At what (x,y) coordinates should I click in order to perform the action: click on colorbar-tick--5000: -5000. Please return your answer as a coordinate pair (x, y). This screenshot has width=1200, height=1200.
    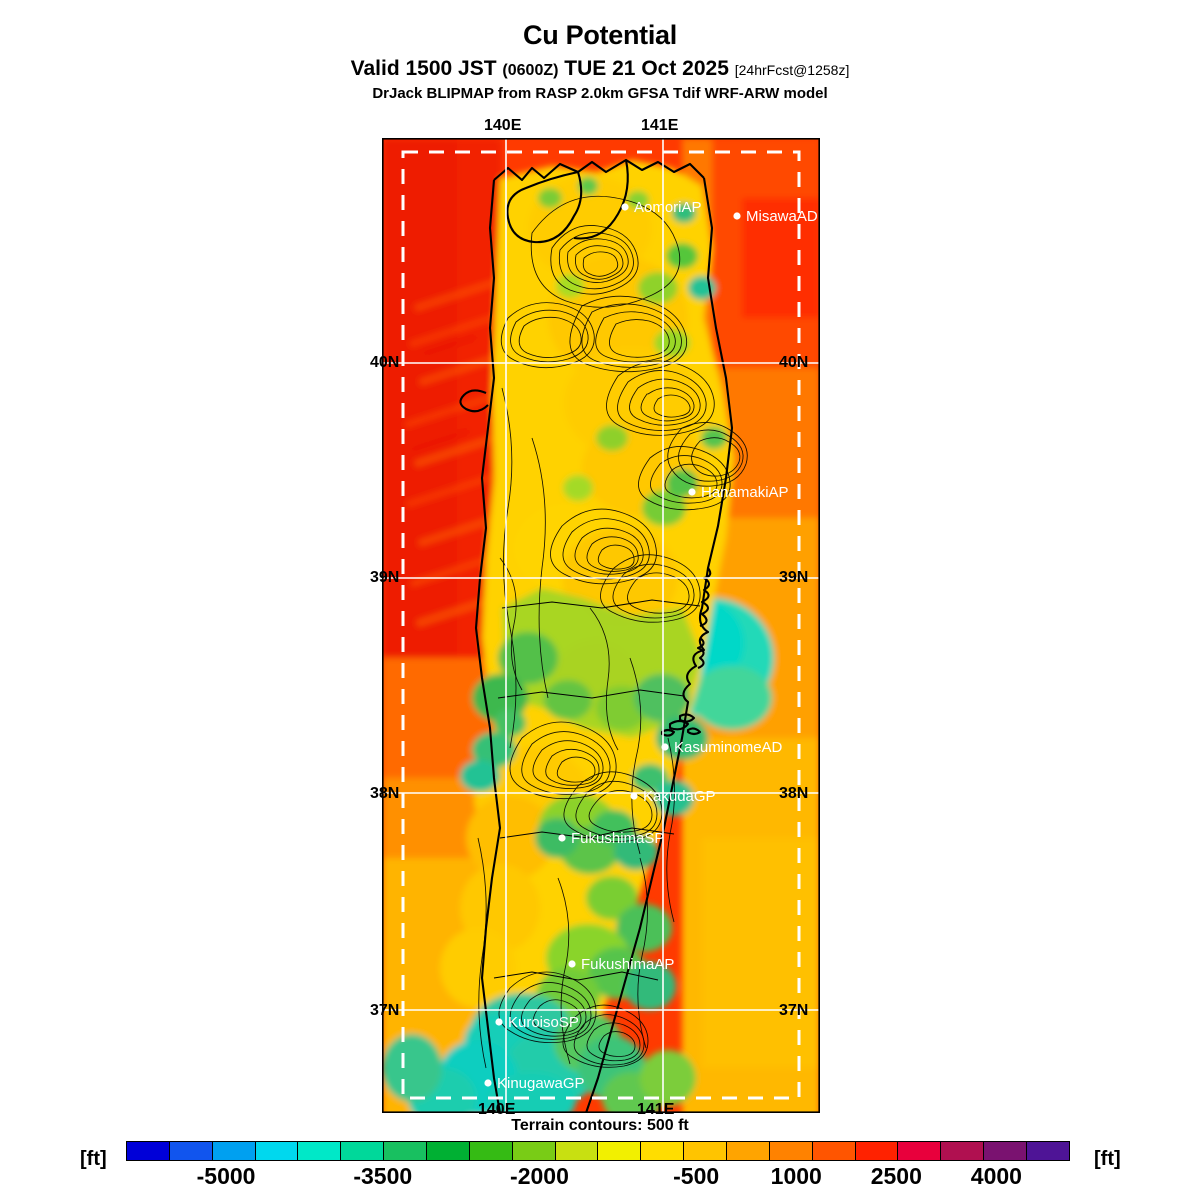
    Looking at the image, I should click on (226, 1176).